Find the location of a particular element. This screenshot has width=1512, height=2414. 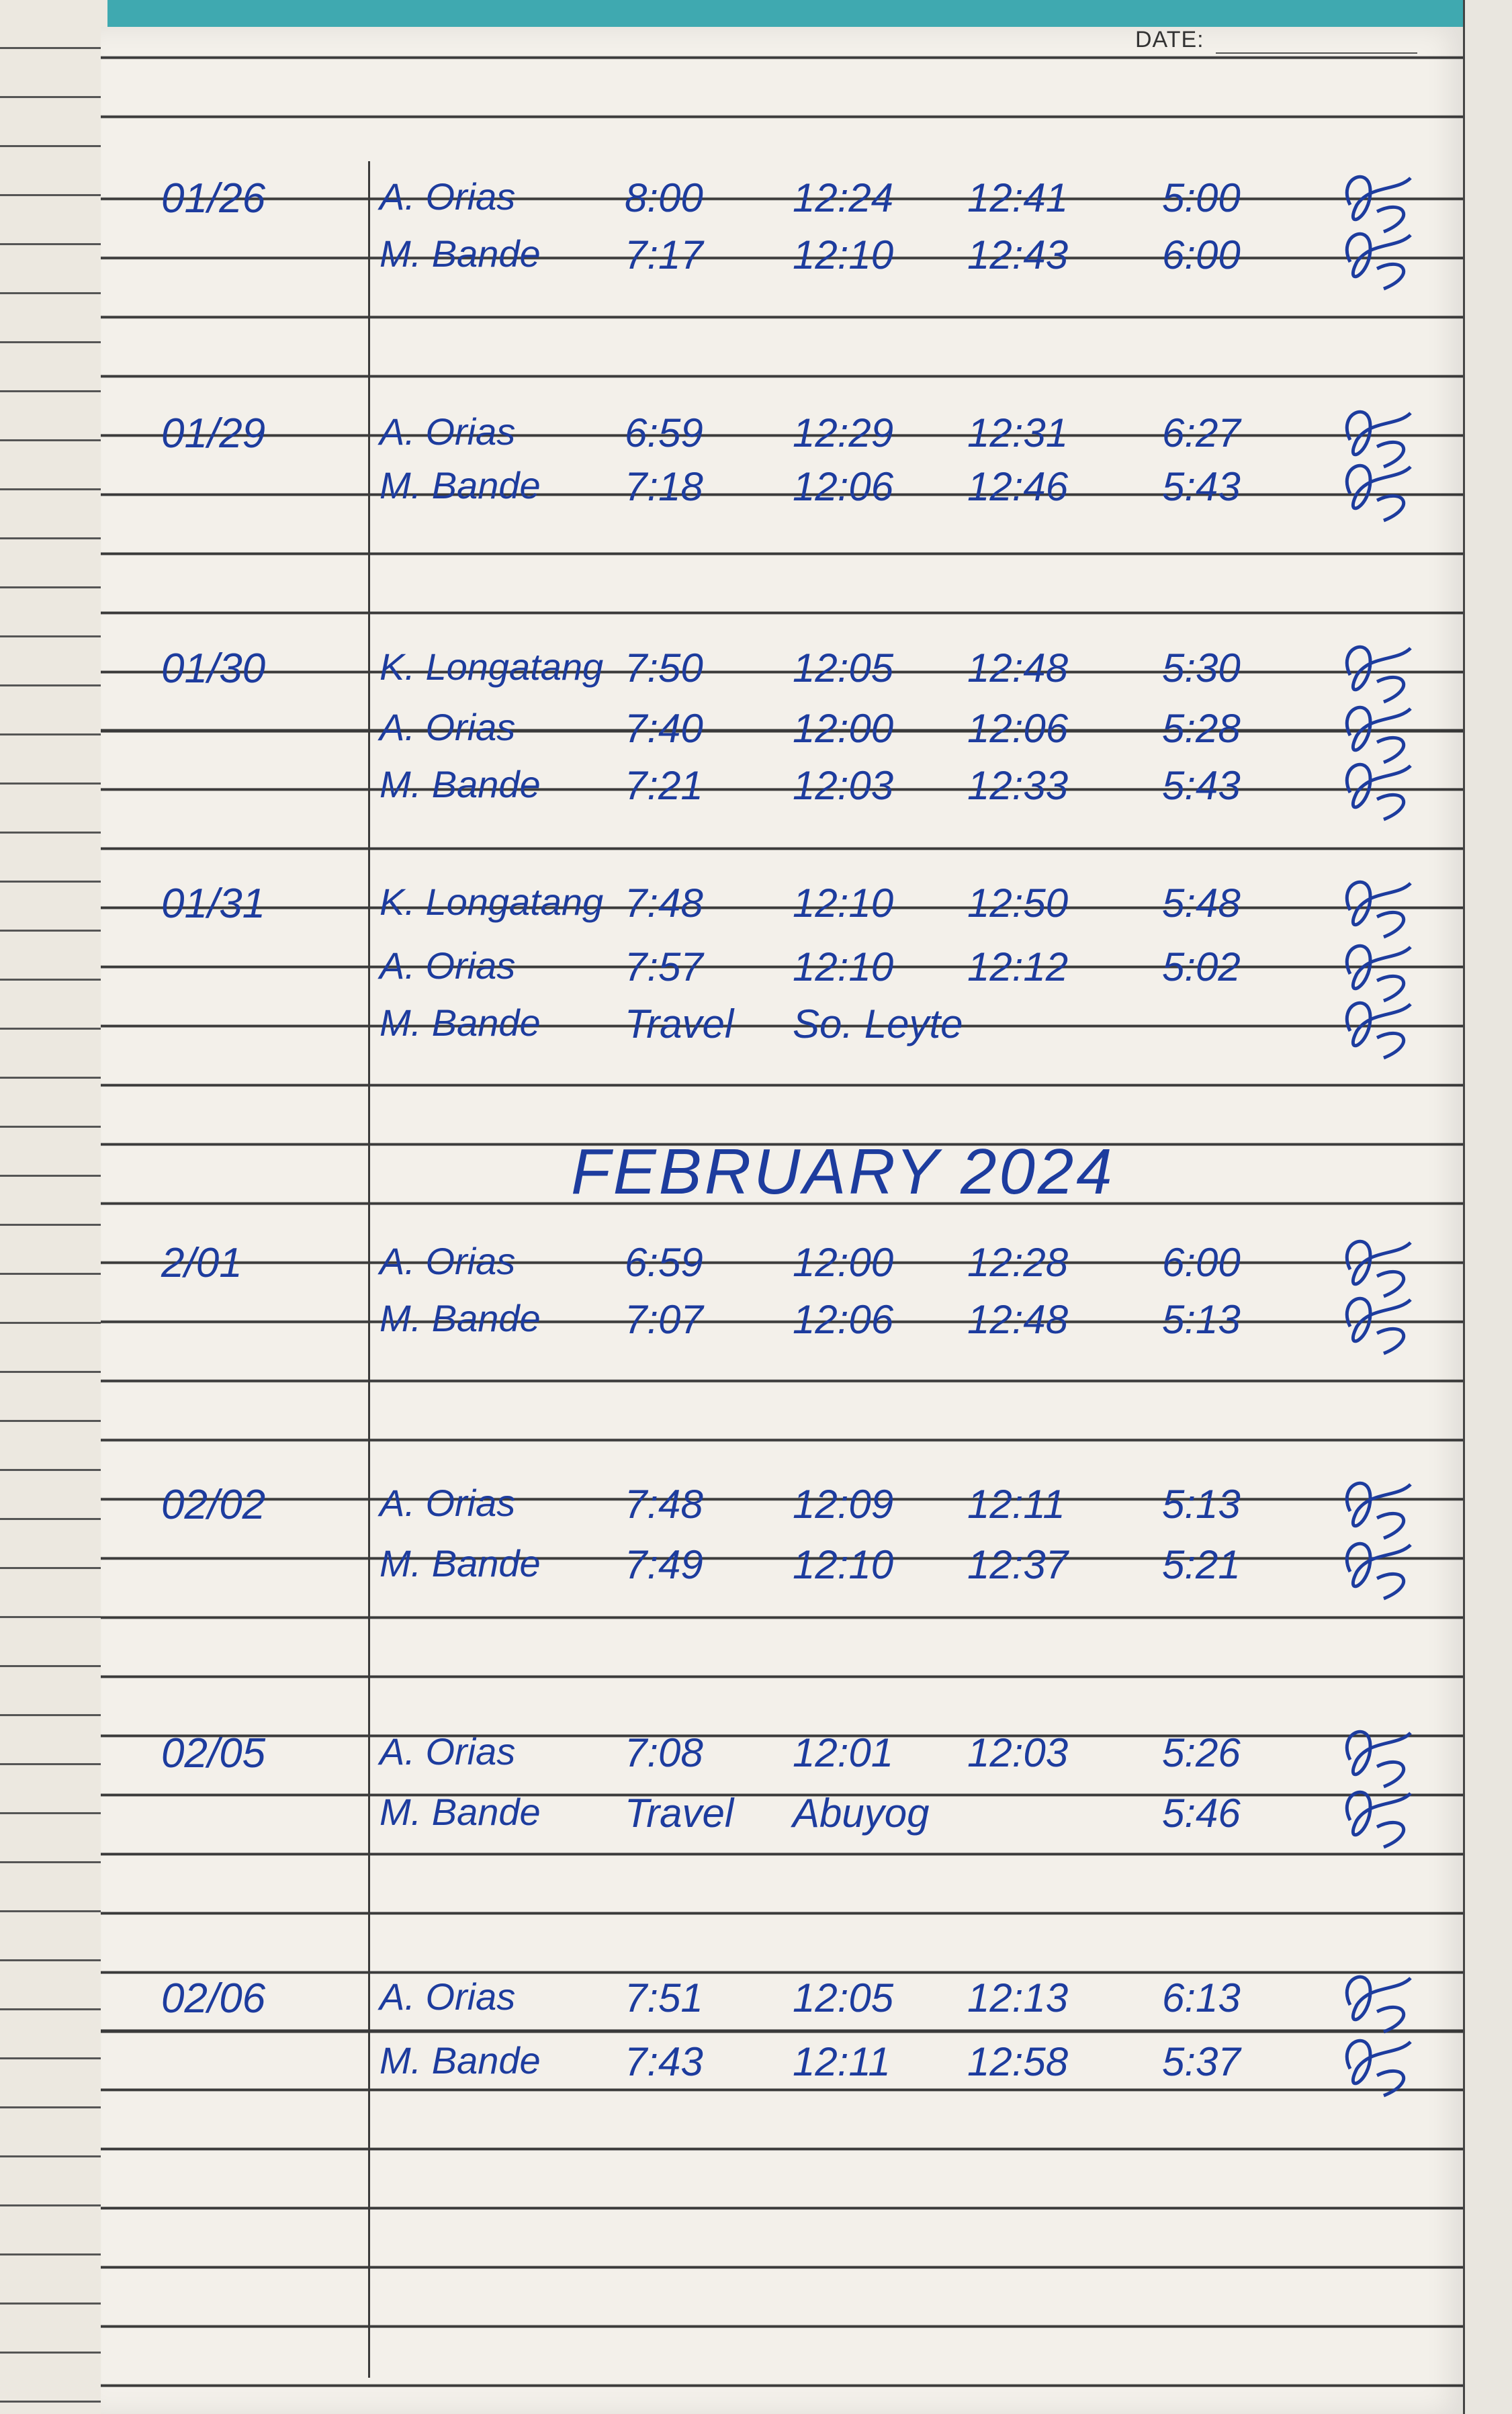

entry-date: 01/29 is located at coordinates (213, 434).